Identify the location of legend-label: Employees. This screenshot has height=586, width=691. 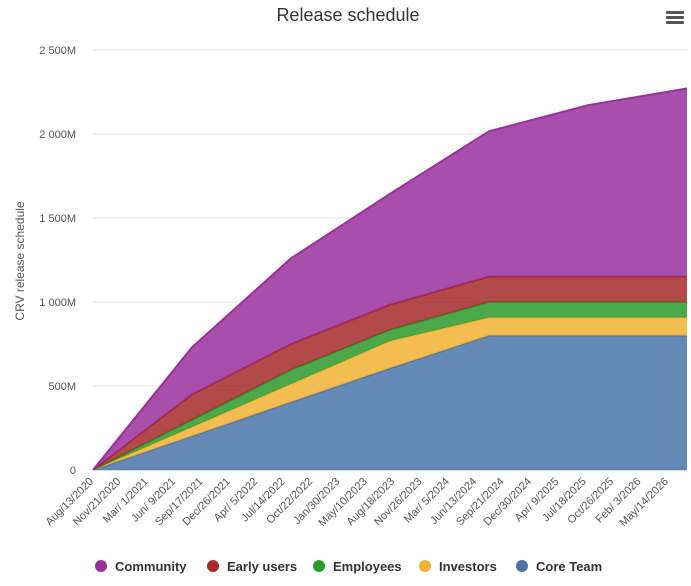
(367, 566).